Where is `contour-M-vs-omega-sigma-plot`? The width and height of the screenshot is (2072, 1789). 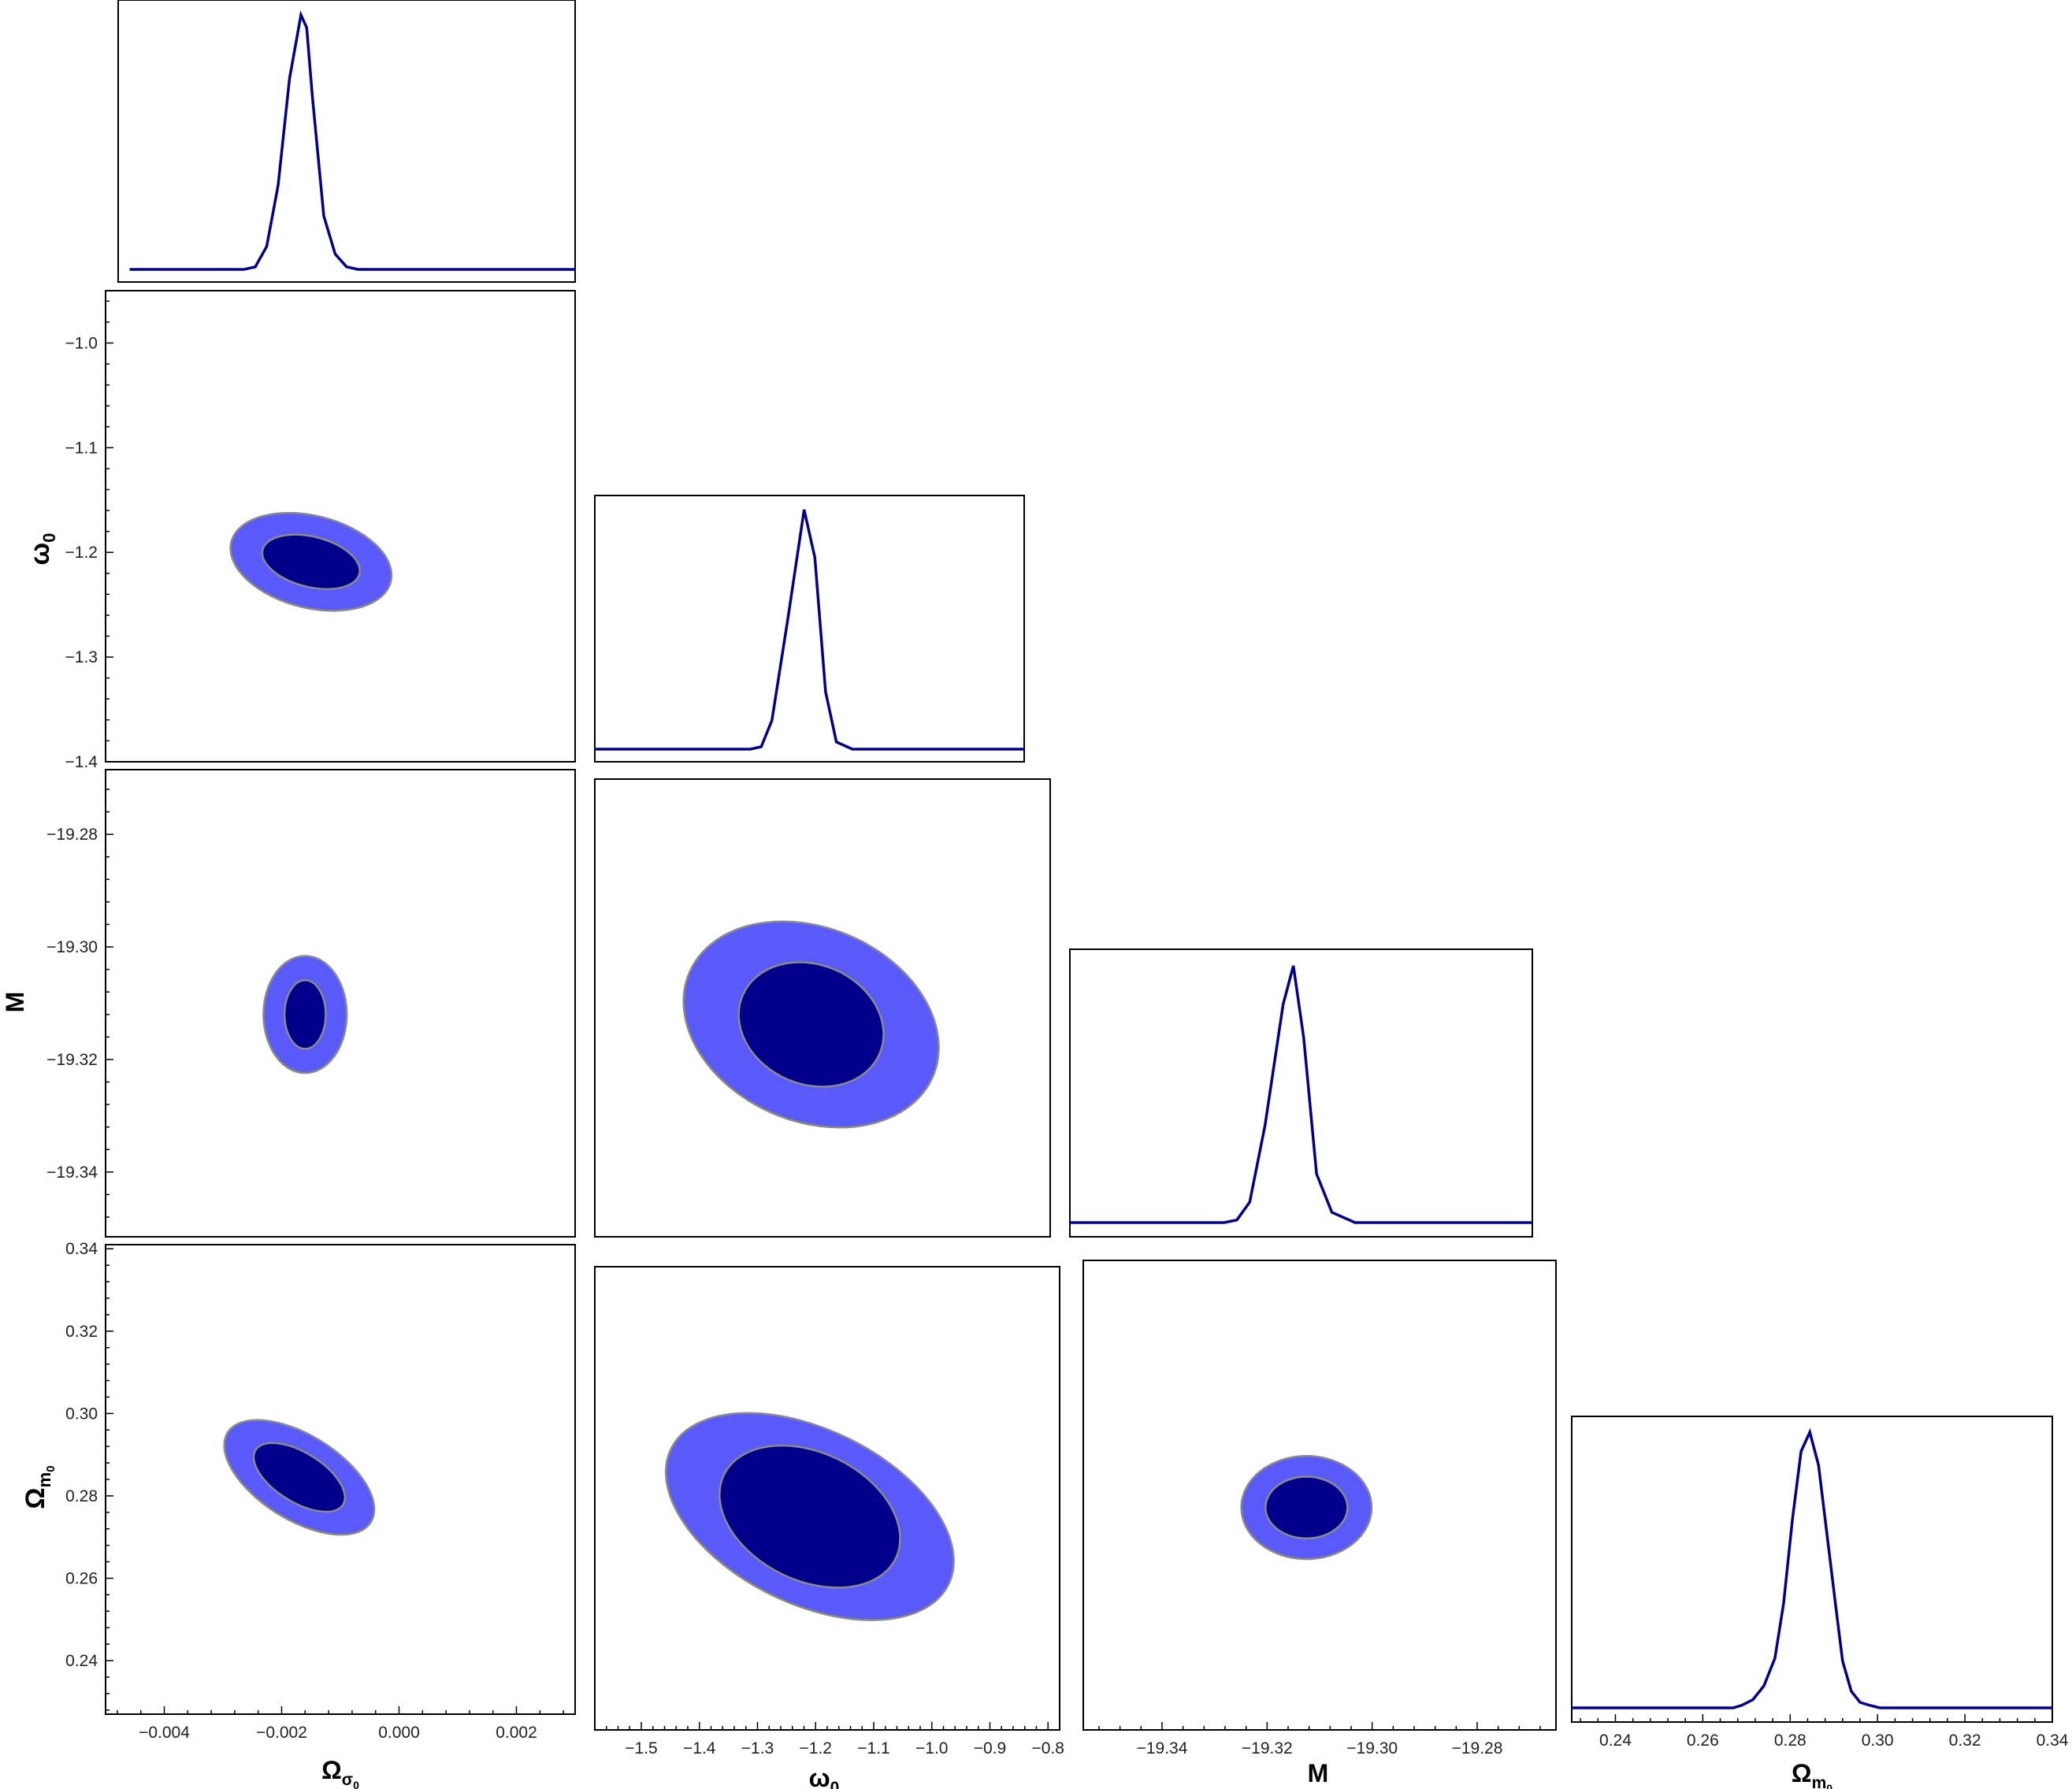 contour-M-vs-omega-sigma-plot is located at coordinates (305, 1015).